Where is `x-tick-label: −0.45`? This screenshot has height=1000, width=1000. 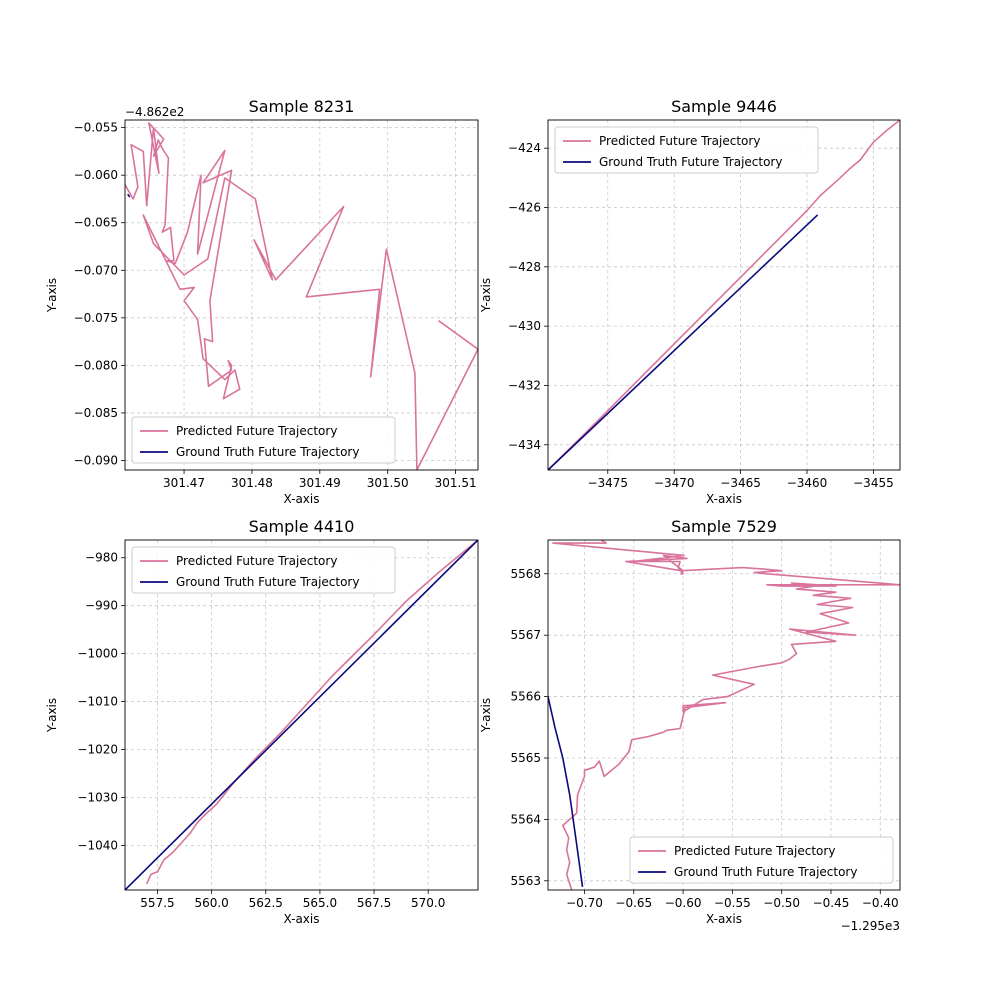 x-tick-label: −0.45 is located at coordinates (831, 903).